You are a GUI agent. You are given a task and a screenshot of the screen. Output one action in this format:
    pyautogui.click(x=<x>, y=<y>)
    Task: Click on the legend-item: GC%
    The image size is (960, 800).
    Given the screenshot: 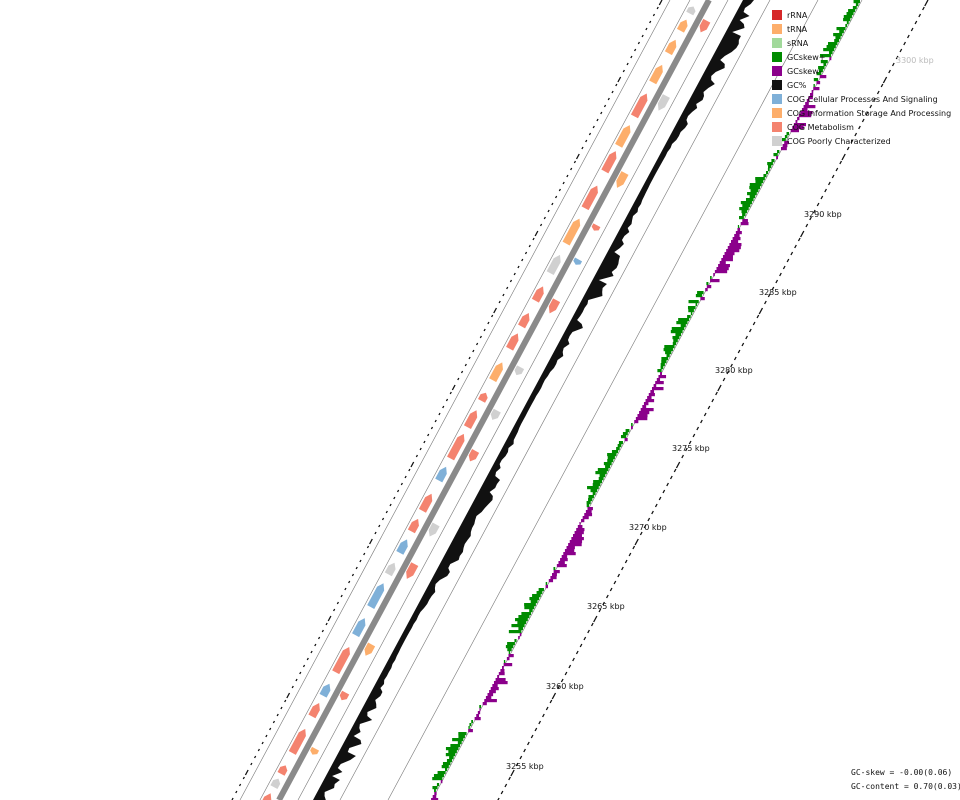 What is the action you would take?
    pyautogui.click(x=861, y=85)
    